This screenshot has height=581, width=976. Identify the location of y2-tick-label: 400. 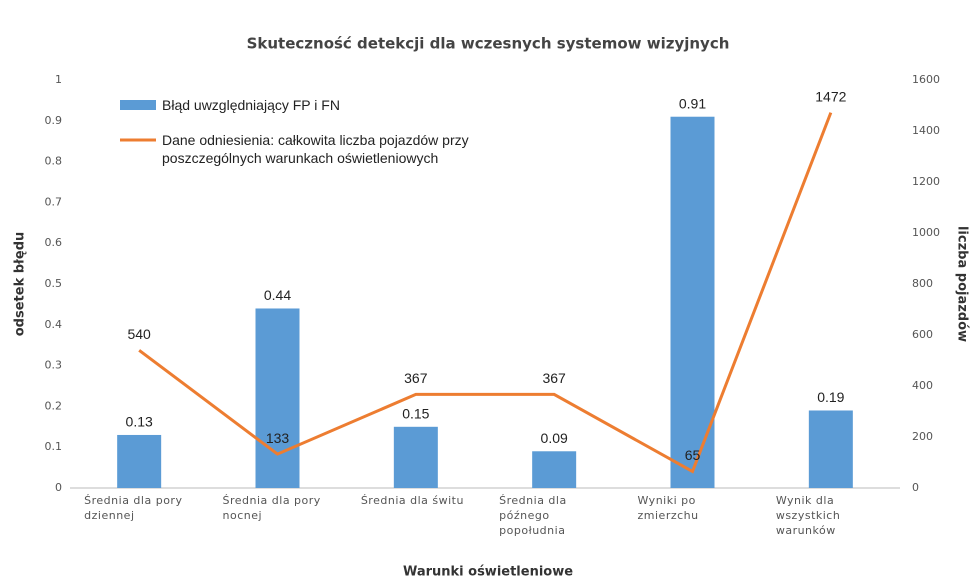
(922, 385).